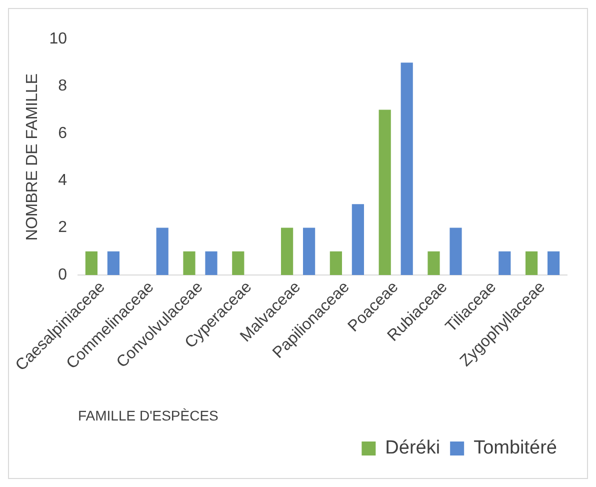 The image size is (596, 487). What do you see at coordinates (63, 227) in the screenshot?
I see `y-tick-label: 2` at bounding box center [63, 227].